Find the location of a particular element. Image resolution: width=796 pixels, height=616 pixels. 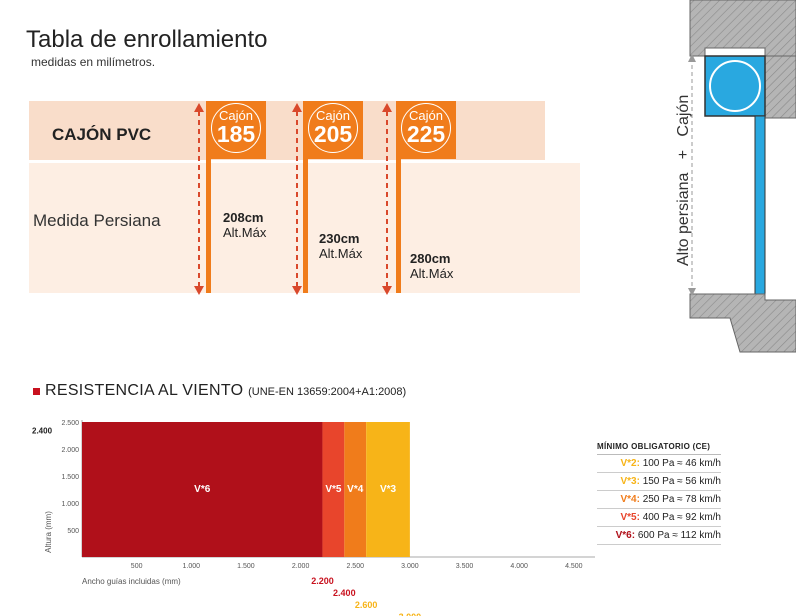

legend-text: 100 Pa ≈ 46 km/h is located at coordinates (681, 463).